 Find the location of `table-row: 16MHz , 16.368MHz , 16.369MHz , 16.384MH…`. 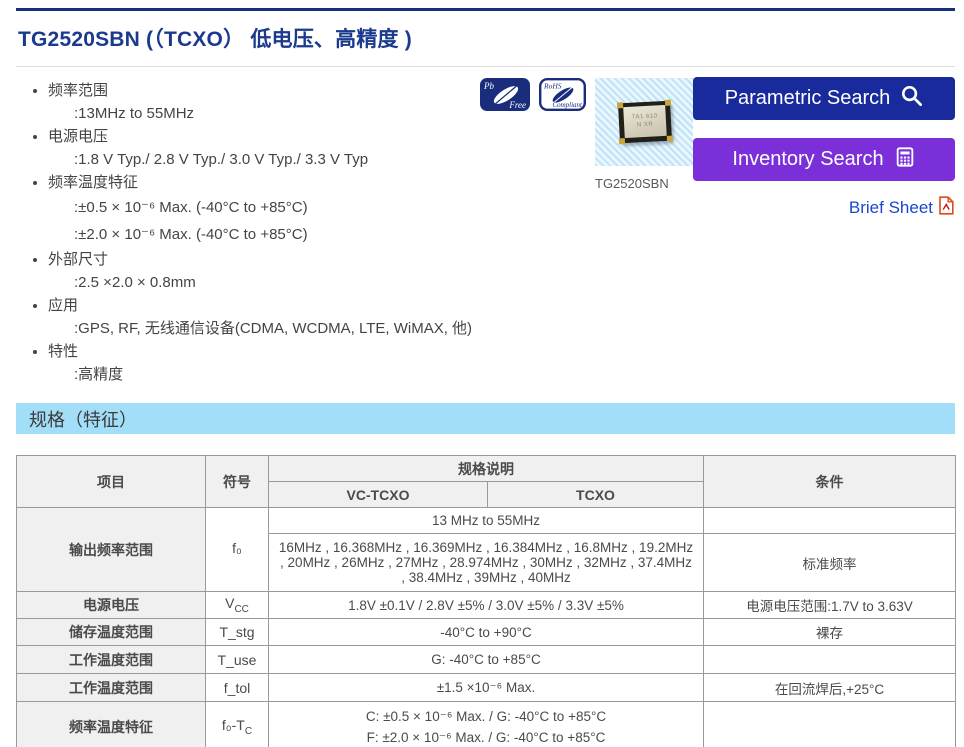

table-row: 16MHz , 16.368MHz , 16.369MHz , 16.384MH… is located at coordinates (486, 562).